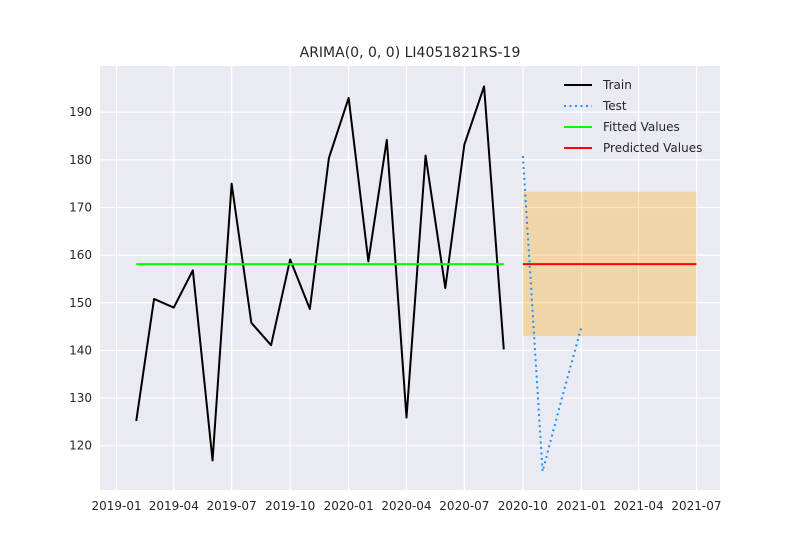 This screenshot has height=550, width=800. What do you see at coordinates (80, 112) in the screenshot?
I see `y-tick-label: 190` at bounding box center [80, 112].